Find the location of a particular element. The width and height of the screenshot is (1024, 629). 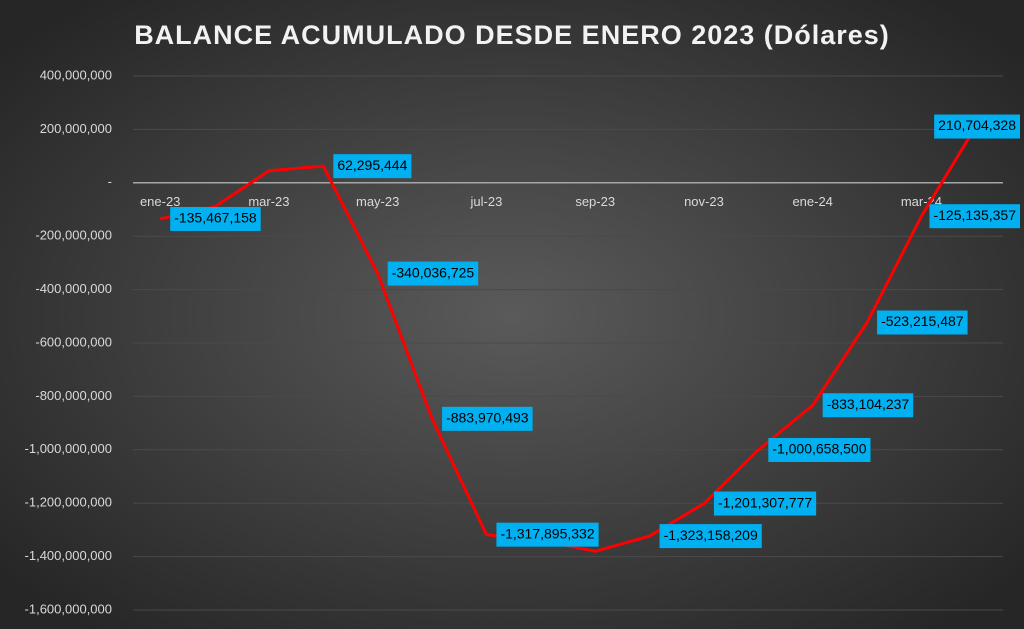

data-label: -1,323,158,209 is located at coordinates (710, 536).